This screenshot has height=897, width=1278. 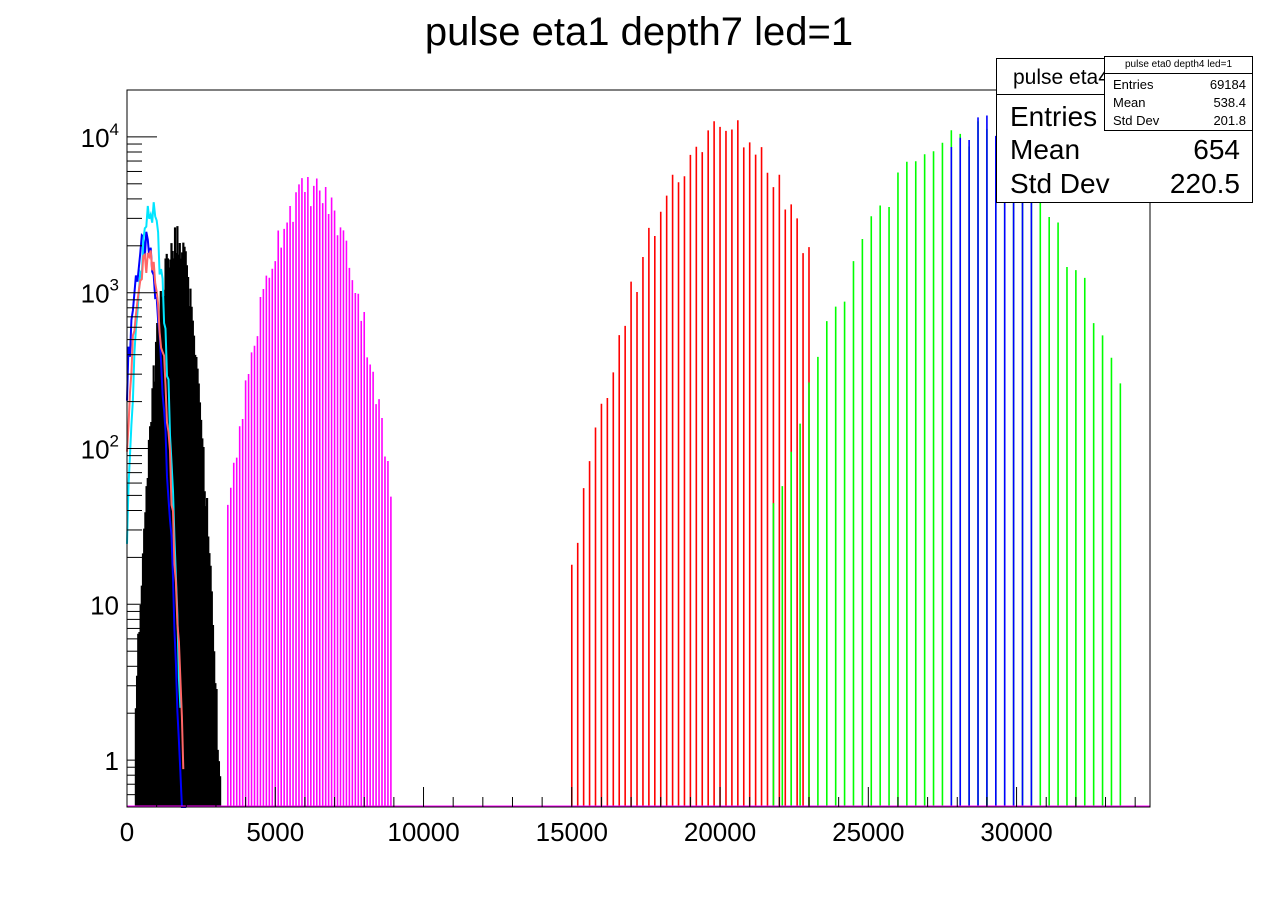 What do you see at coordinates (1179, 85) in the screenshot?
I see `stats-small-row-entries: Entries 69184` at bounding box center [1179, 85].